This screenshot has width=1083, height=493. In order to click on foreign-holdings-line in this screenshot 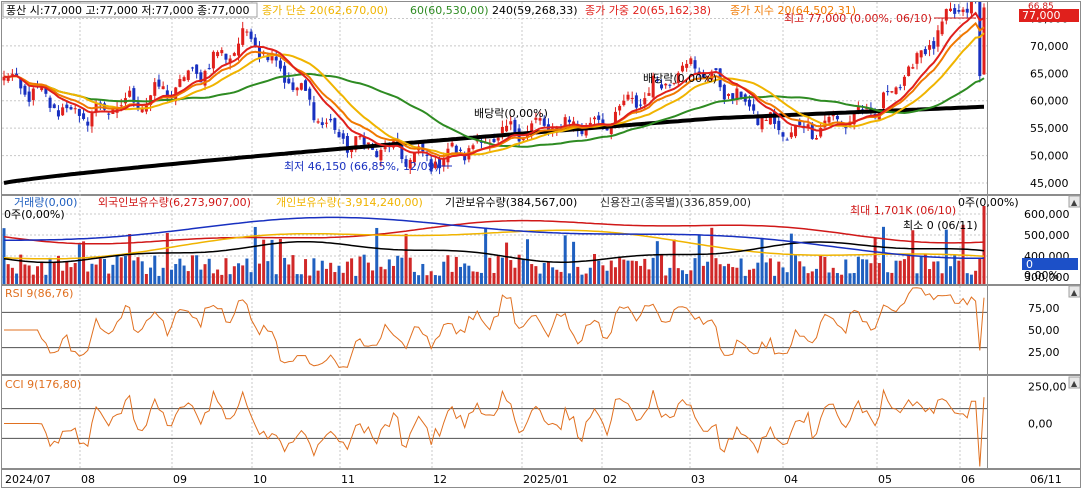, I will do `click(494, 232)`.